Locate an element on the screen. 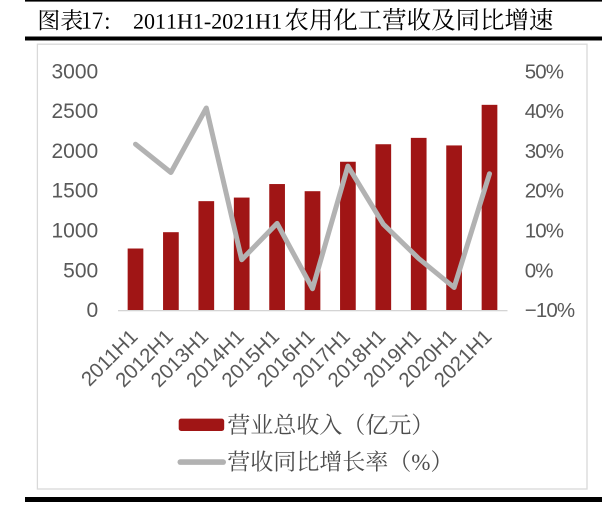 The width and height of the screenshot is (602, 508). svg-text: 1000 is located at coordinates (74, 231).